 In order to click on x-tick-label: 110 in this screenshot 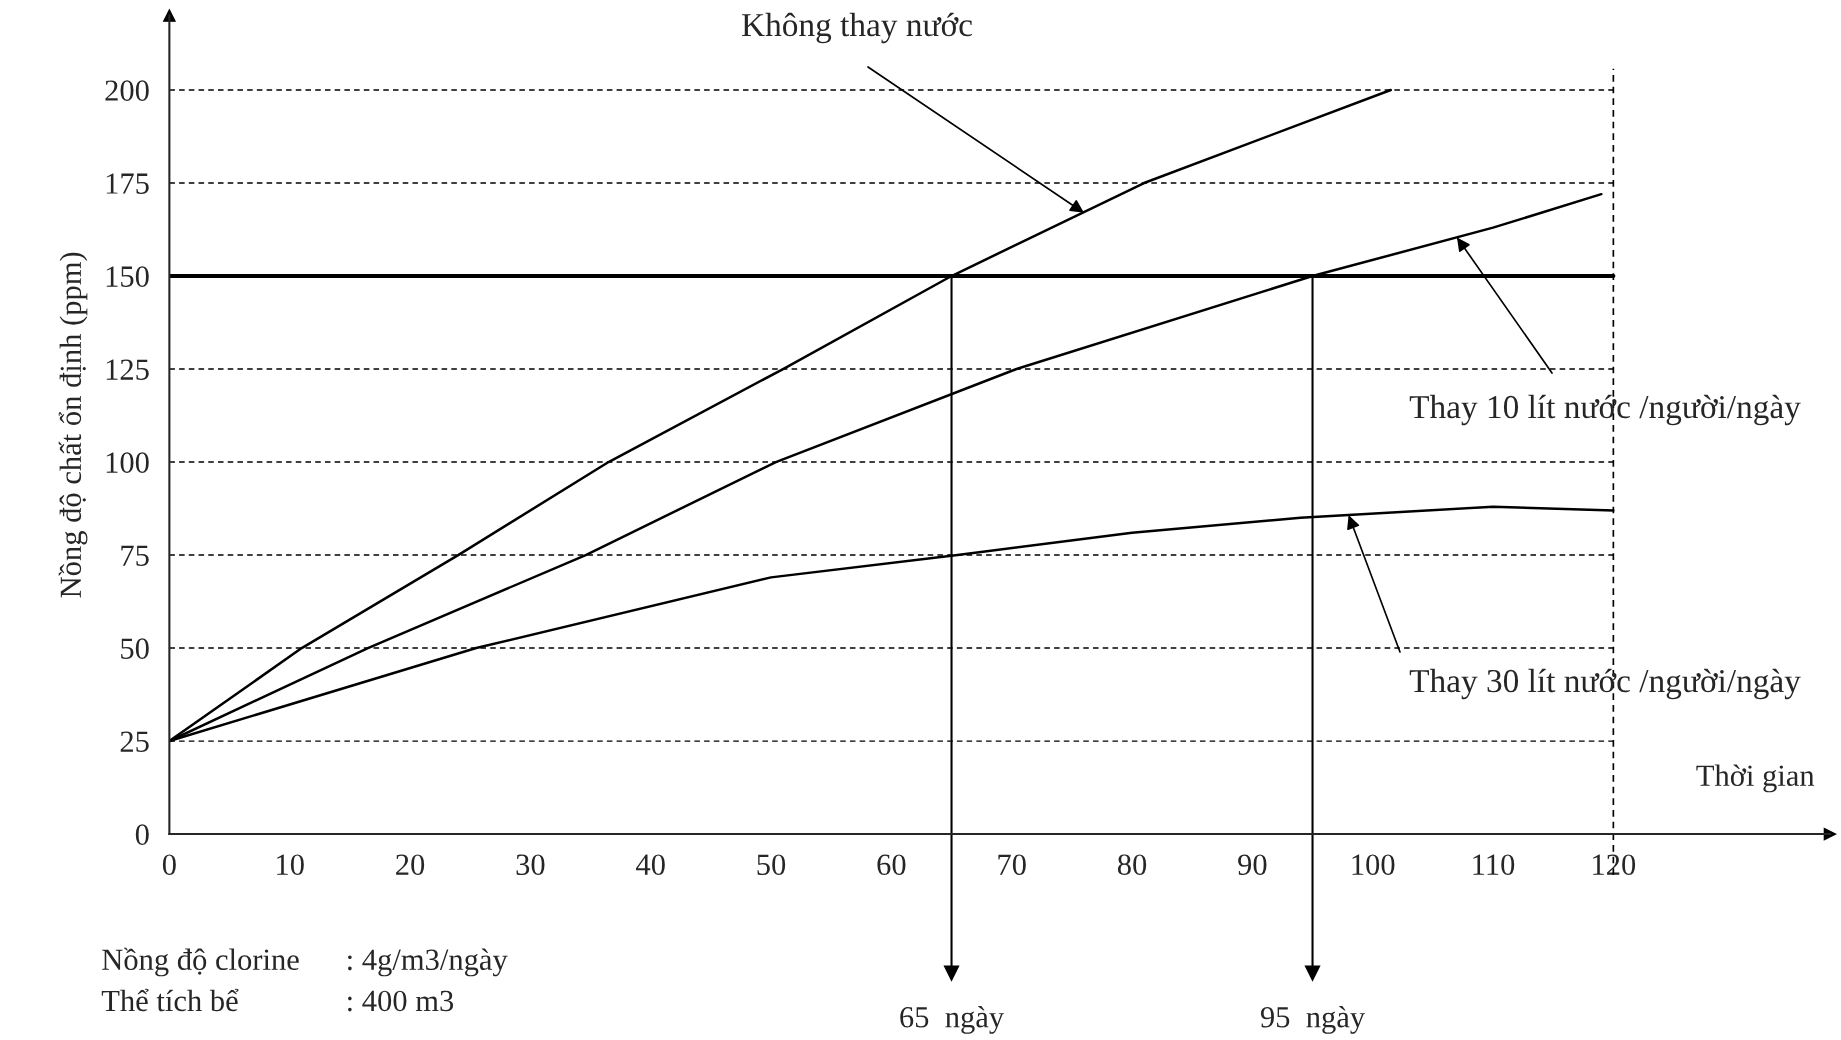, I will do `click(1494, 865)`.